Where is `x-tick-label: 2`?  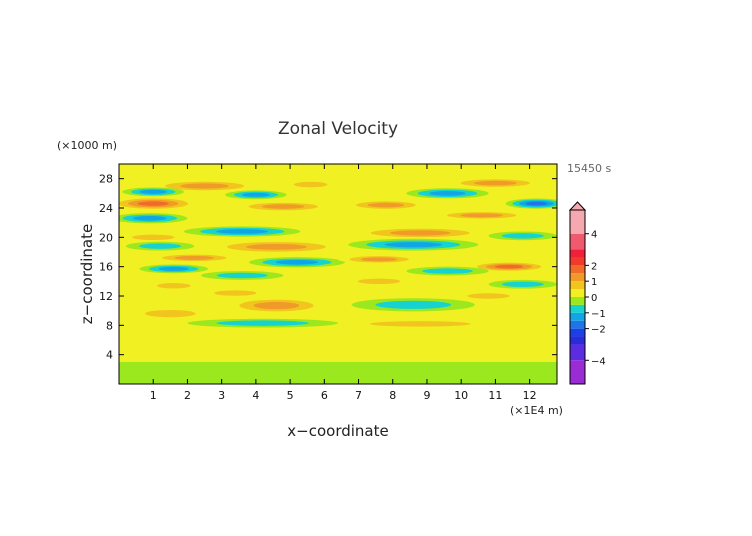 x-tick-label: 2 is located at coordinates (187, 395).